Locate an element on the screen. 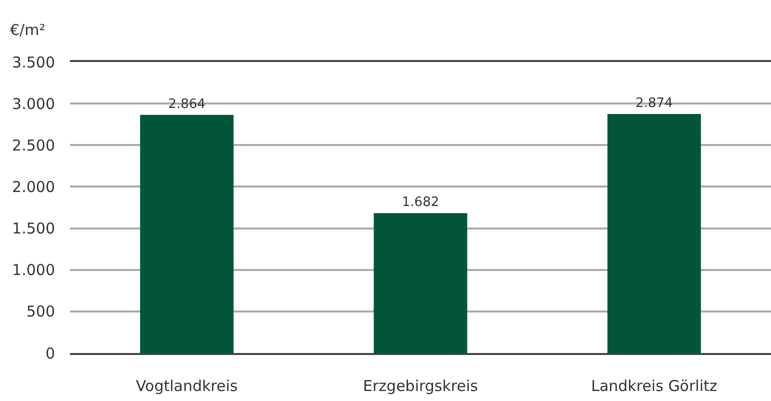 This screenshot has height=401, width=771. data-label: 2.874 is located at coordinates (654, 104).